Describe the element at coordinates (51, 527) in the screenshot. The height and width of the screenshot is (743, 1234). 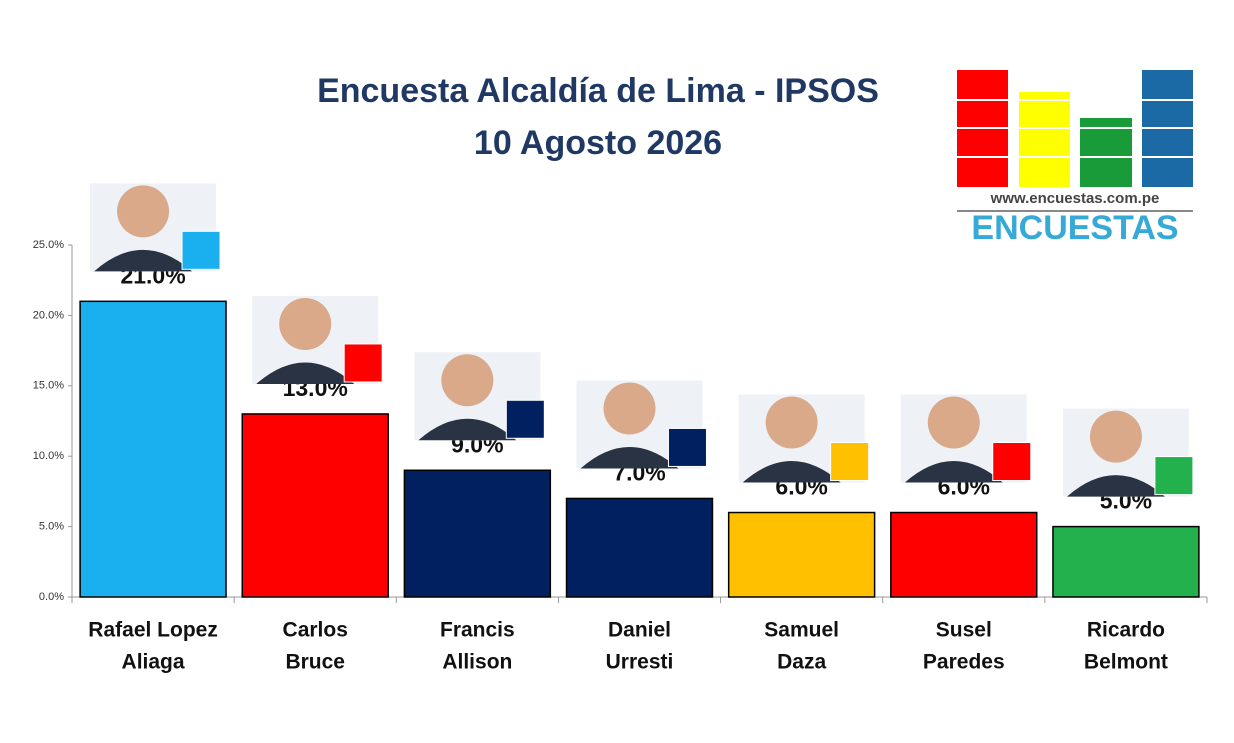
I see `y-tick-label: 5.0%` at that location.